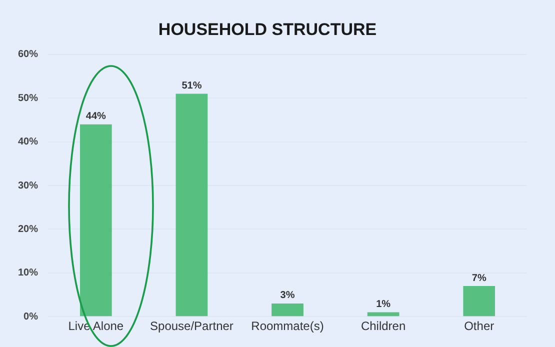 The width and height of the screenshot is (555, 347). What do you see at coordinates (287, 326) in the screenshot?
I see `x-tick-label: Roommate(s)` at bounding box center [287, 326].